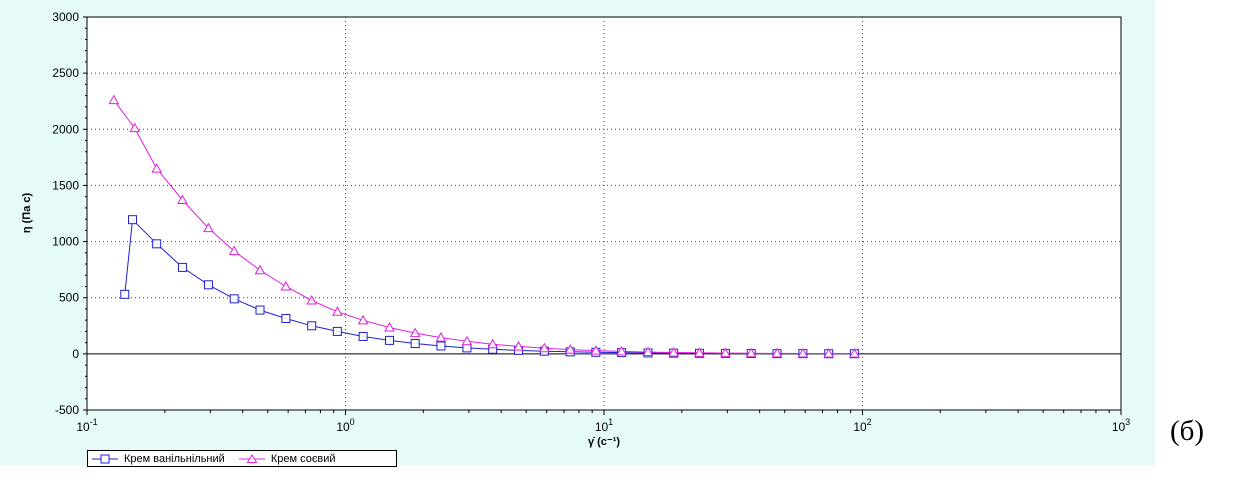 The height and width of the screenshot is (489, 1234). Describe the element at coordinates (65, 73) in the screenshot. I see `y-tick-label: 2500` at that location.